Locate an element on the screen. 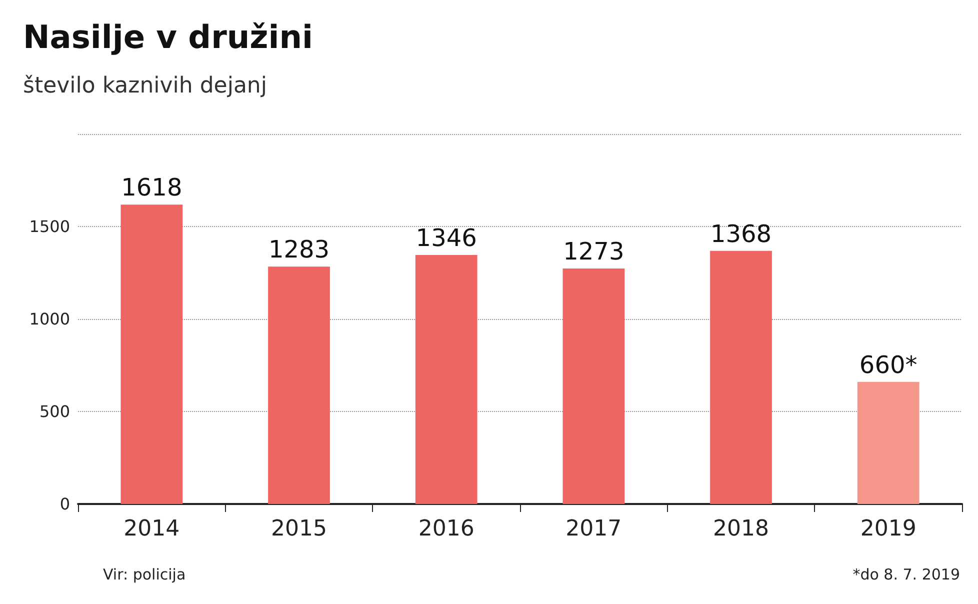 The width and height of the screenshot is (978, 604). data-label: 1283 is located at coordinates (299, 250).